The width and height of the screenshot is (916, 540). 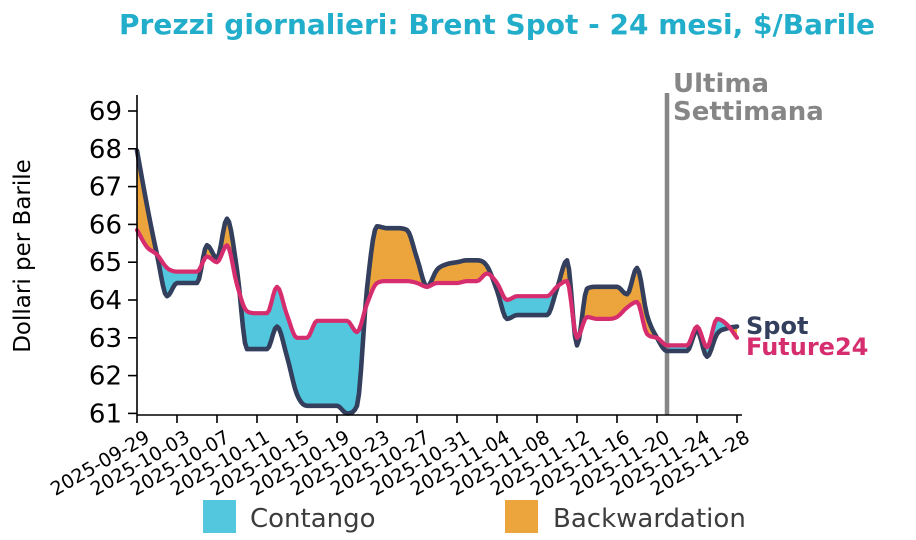 I want to click on contango-legend-label: Contango, so click(x=313, y=519).